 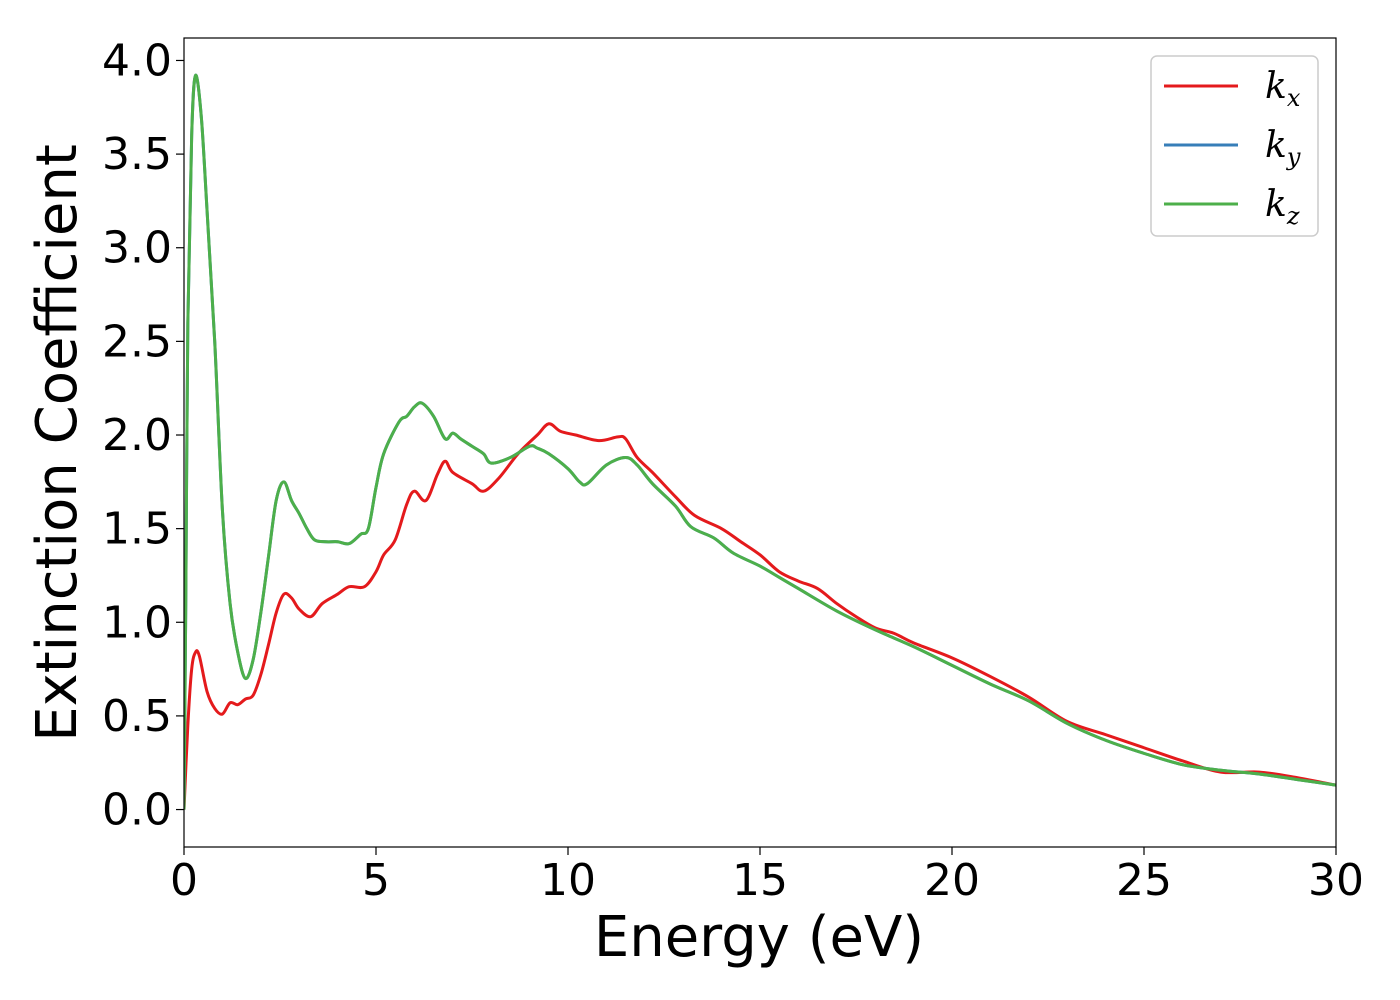 What do you see at coordinates (376, 880) in the screenshot?
I see `x-tick-label: 5` at bounding box center [376, 880].